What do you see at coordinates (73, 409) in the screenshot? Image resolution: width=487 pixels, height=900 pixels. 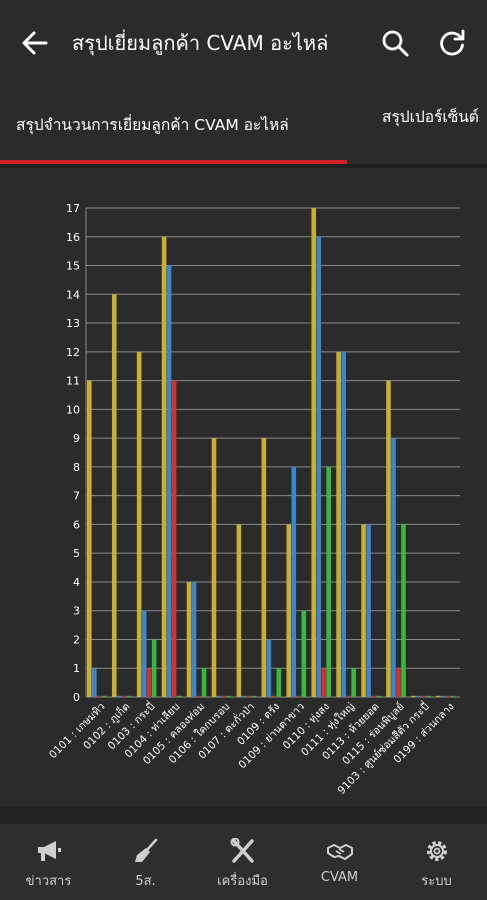 I see `y-tick-label: 10` at bounding box center [73, 409].